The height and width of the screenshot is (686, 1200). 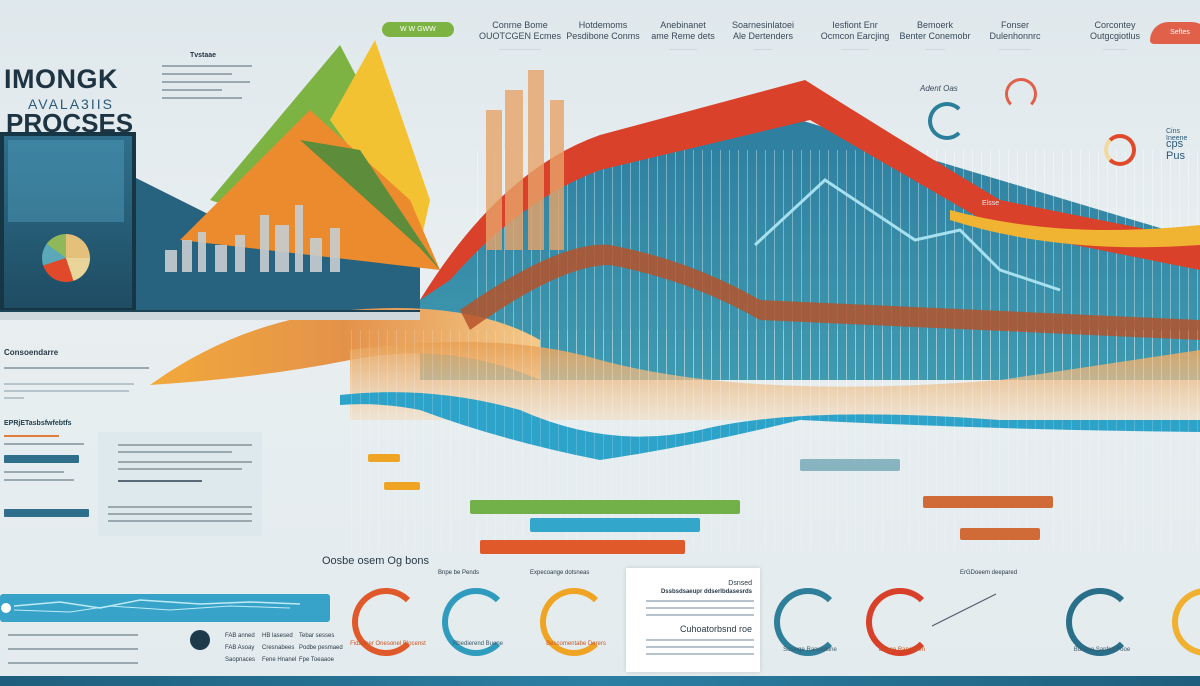 What do you see at coordinates (66, 181) in the screenshot?
I see `laptop-data-panel` at bounding box center [66, 181].